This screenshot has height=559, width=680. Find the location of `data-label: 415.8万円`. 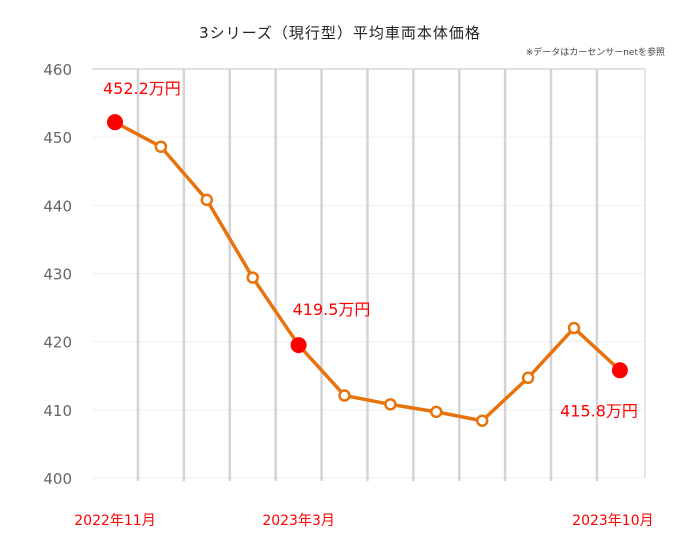

data-label: 415.8万円 is located at coordinates (599, 410).